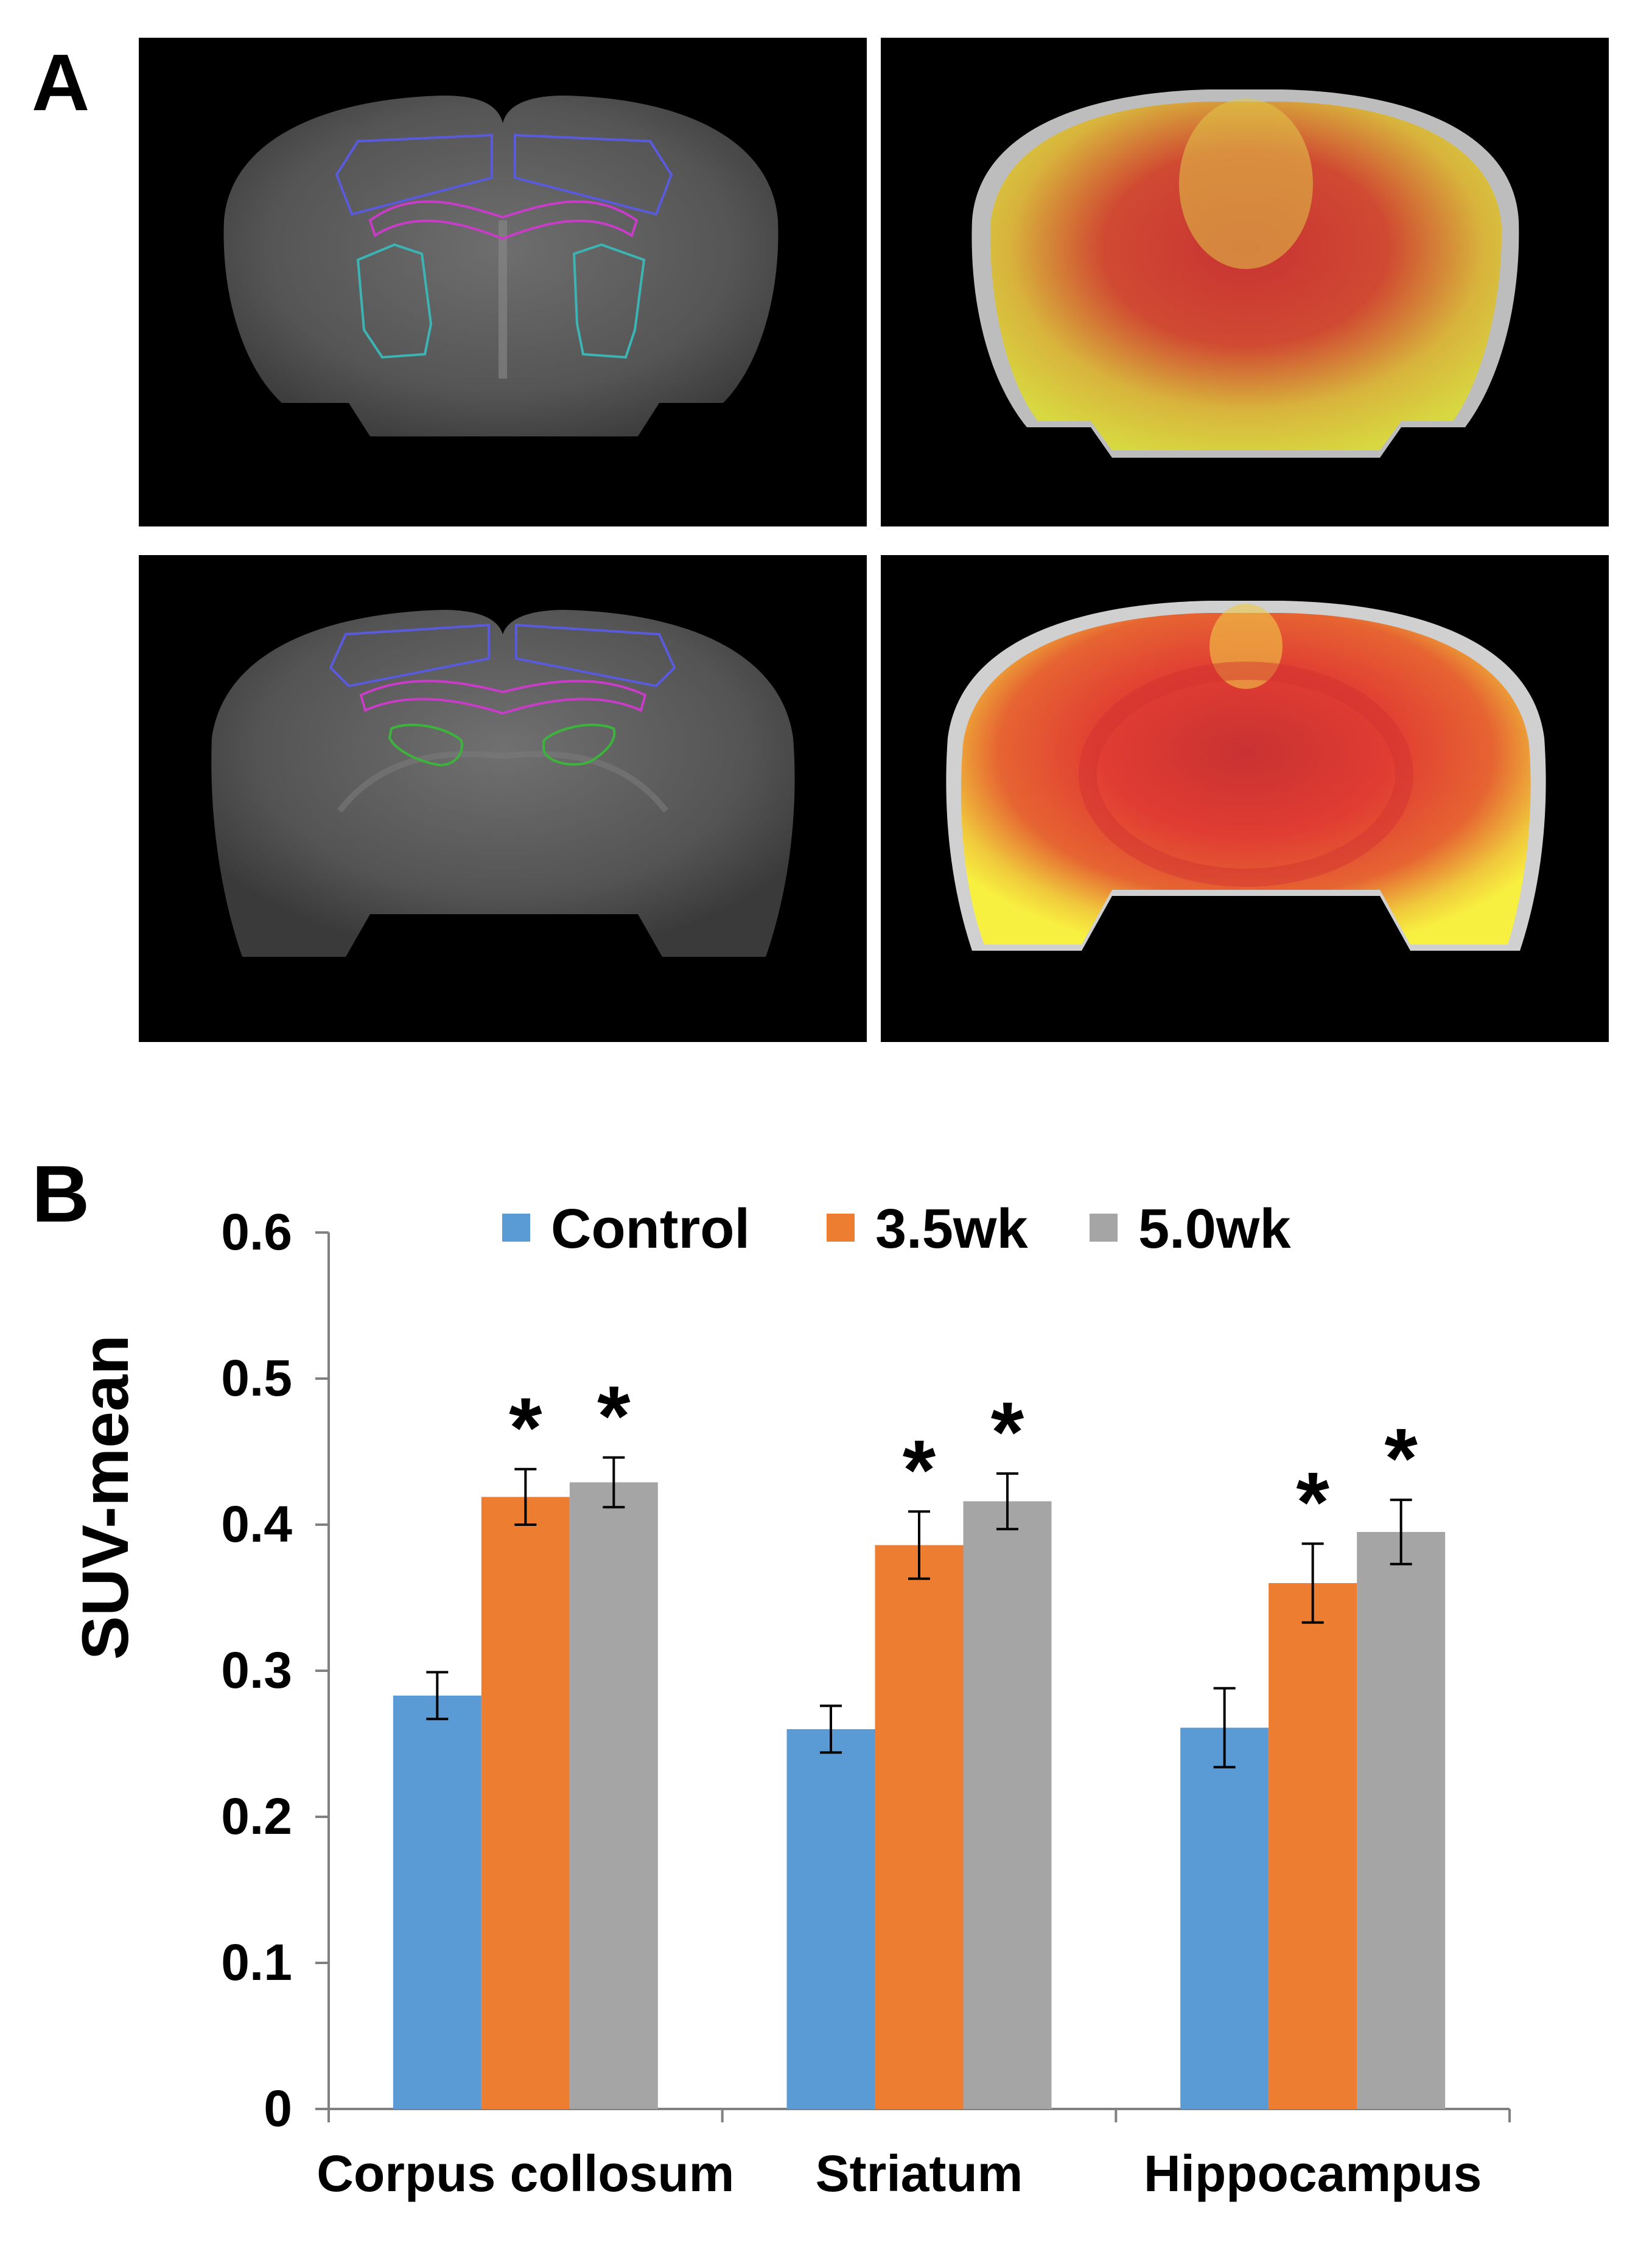 The height and width of the screenshot is (2252, 1652). Describe the element at coordinates (503, 282) in the screenshot. I see `mri-roi-image-top` at that location.